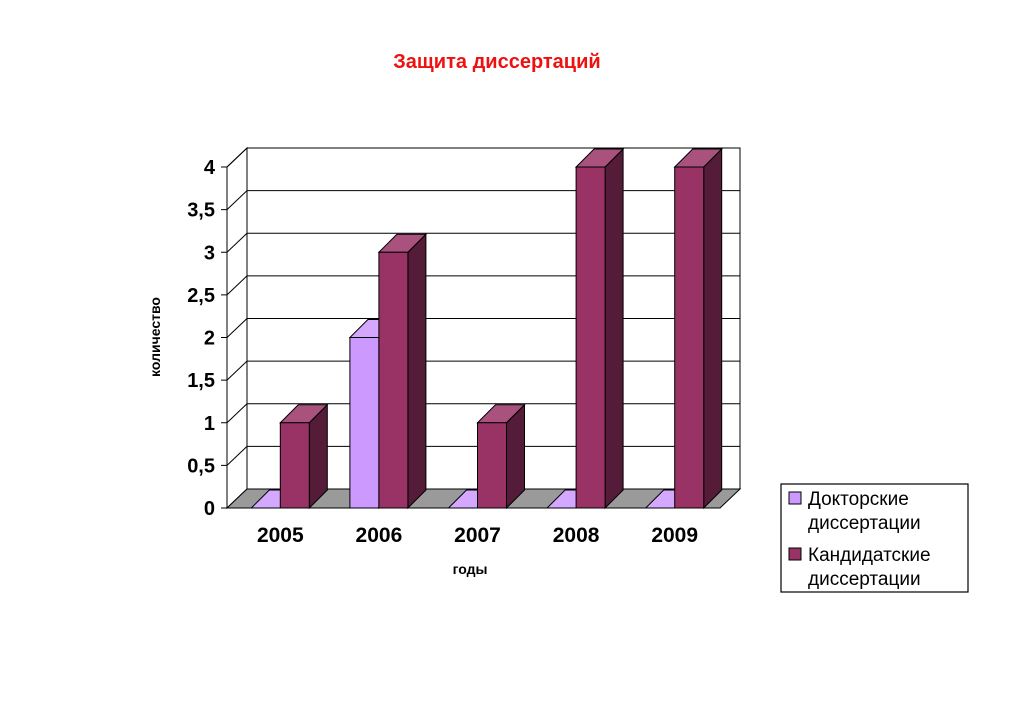 Image resolution: width=1023 pixels, height=708 pixels. I want to click on y-tick-label: 2,5, so click(201, 296).